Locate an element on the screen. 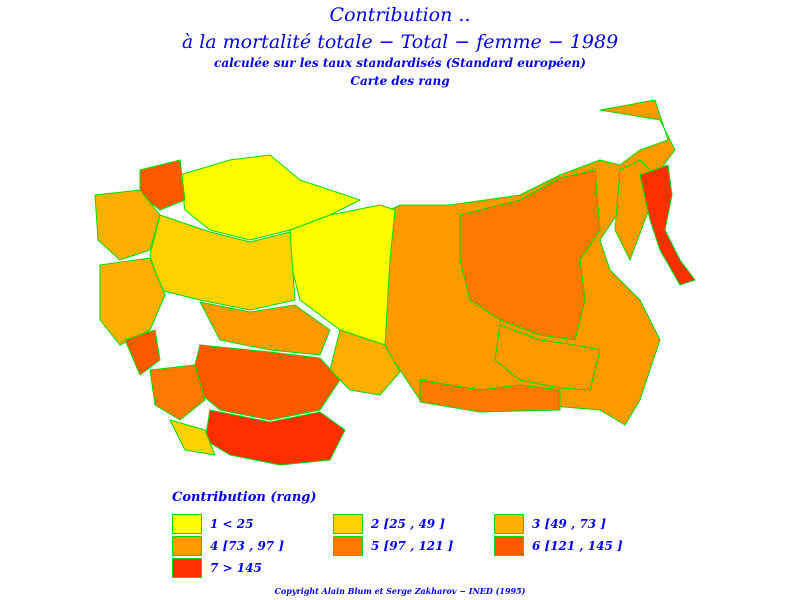 The height and width of the screenshot is (600, 800). legend-label: 5 [97 , 121 ] is located at coordinates (412, 546).